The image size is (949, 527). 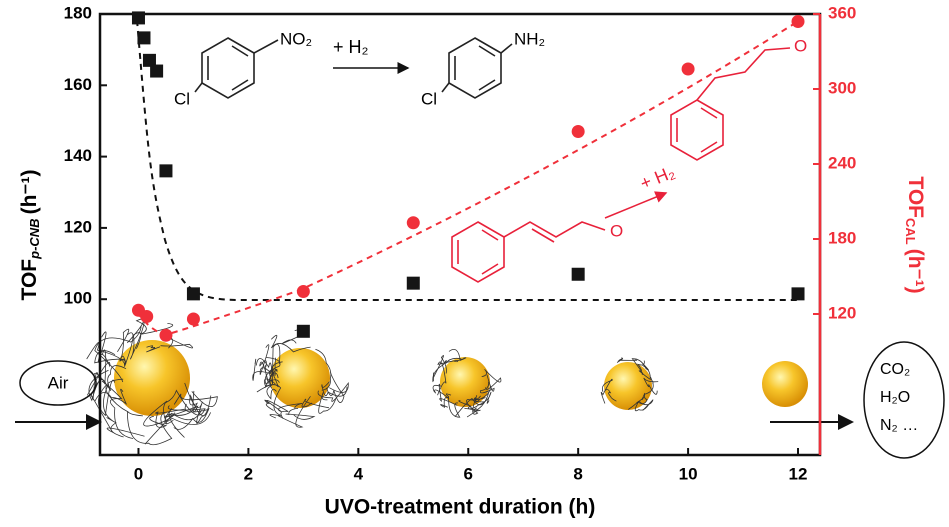 What do you see at coordinates (296, 38) in the screenshot?
I see `label: NO₂` at bounding box center [296, 38].